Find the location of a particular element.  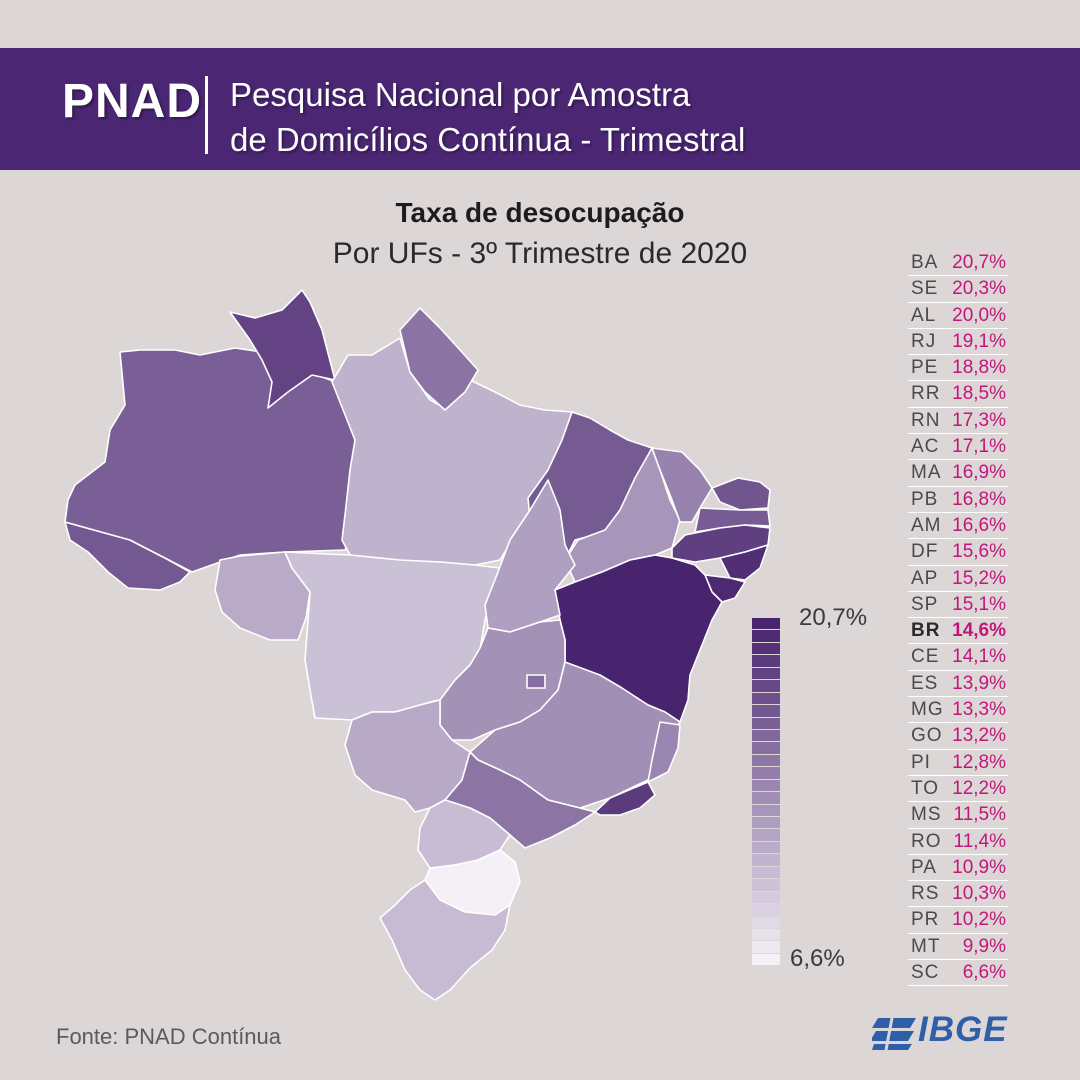

ranking-row: TO 12,2% is located at coordinates (958, 789).